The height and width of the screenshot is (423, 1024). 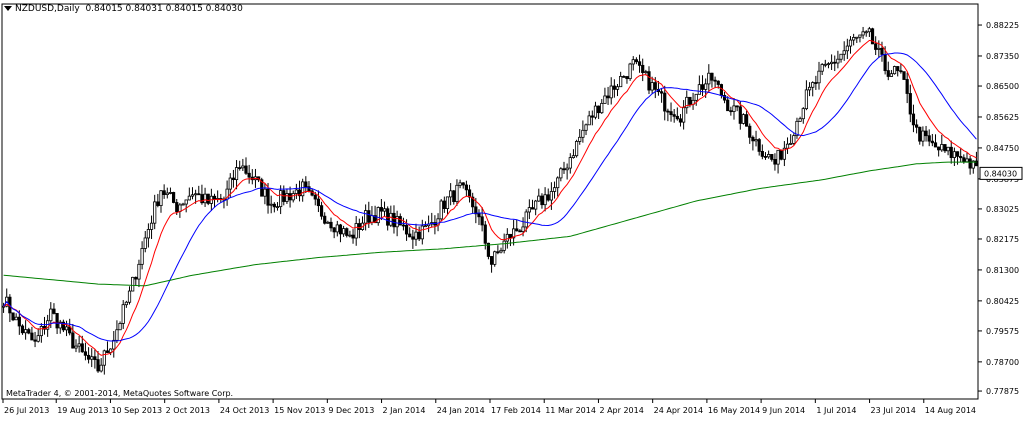 I want to click on time-tick-label: 11 Mar 2014, so click(x=570, y=410).